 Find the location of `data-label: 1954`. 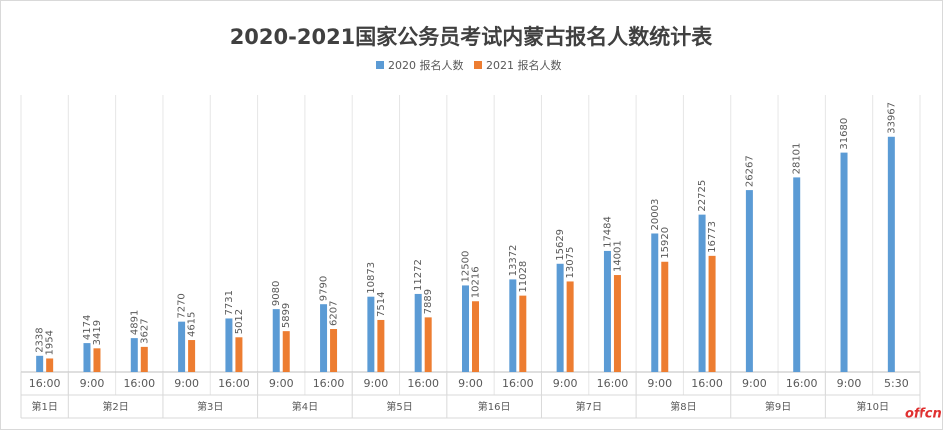

data-label: 1954 is located at coordinates (50, 342).